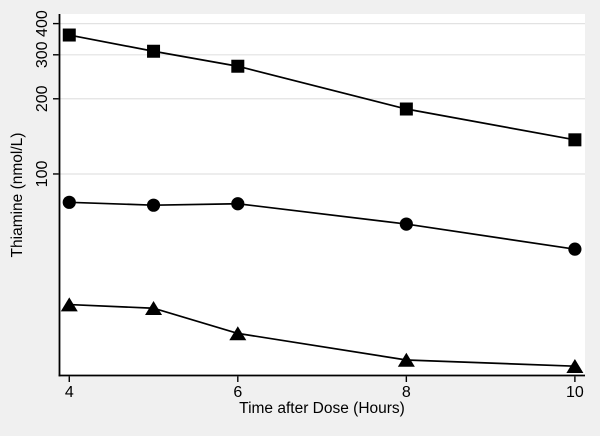 The width and height of the screenshot is (600, 436). Describe the element at coordinates (406, 109) in the screenshot. I see `marker-square-x8` at that location.